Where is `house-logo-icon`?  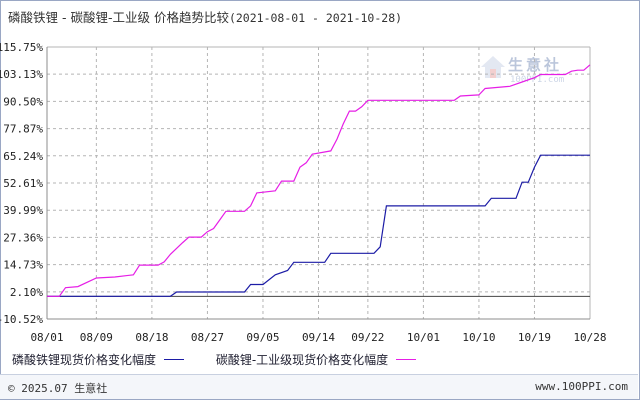 house-logo-icon is located at coordinates (493, 67).